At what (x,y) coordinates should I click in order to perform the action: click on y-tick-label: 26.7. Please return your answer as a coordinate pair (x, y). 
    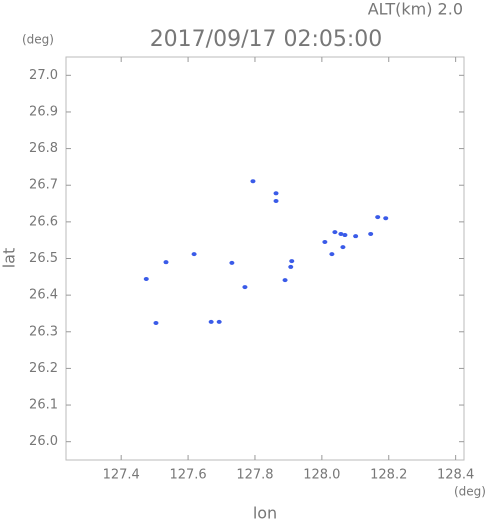
    Looking at the image, I should click on (43, 185).